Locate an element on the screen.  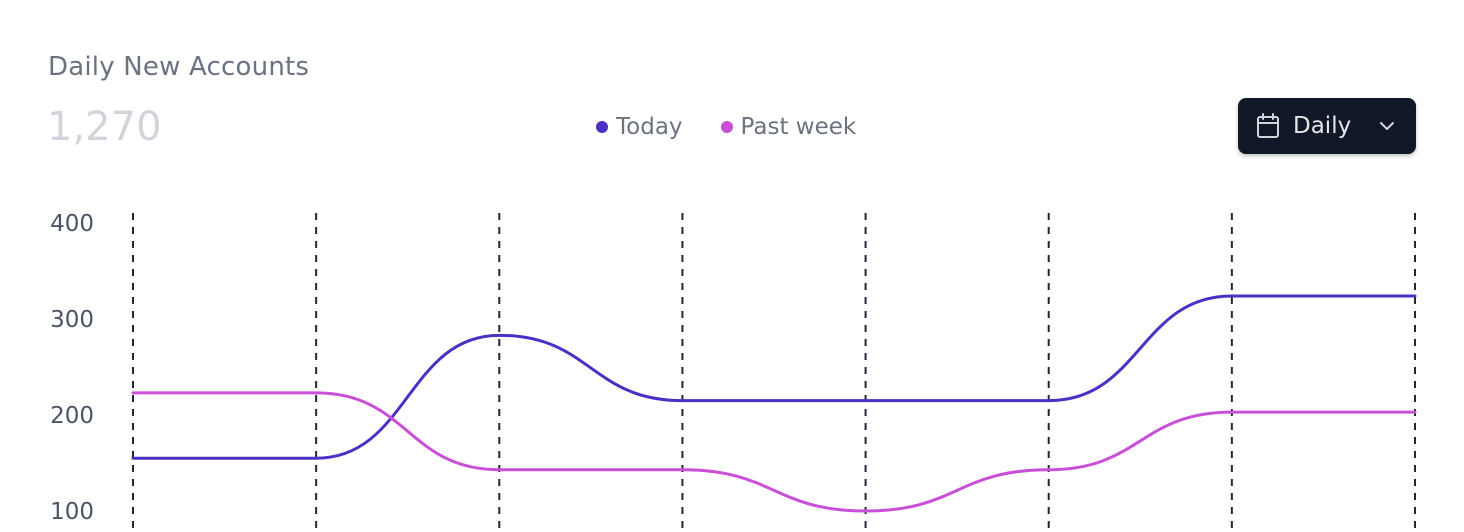
legend-item-past-week: Past week is located at coordinates (788, 127).